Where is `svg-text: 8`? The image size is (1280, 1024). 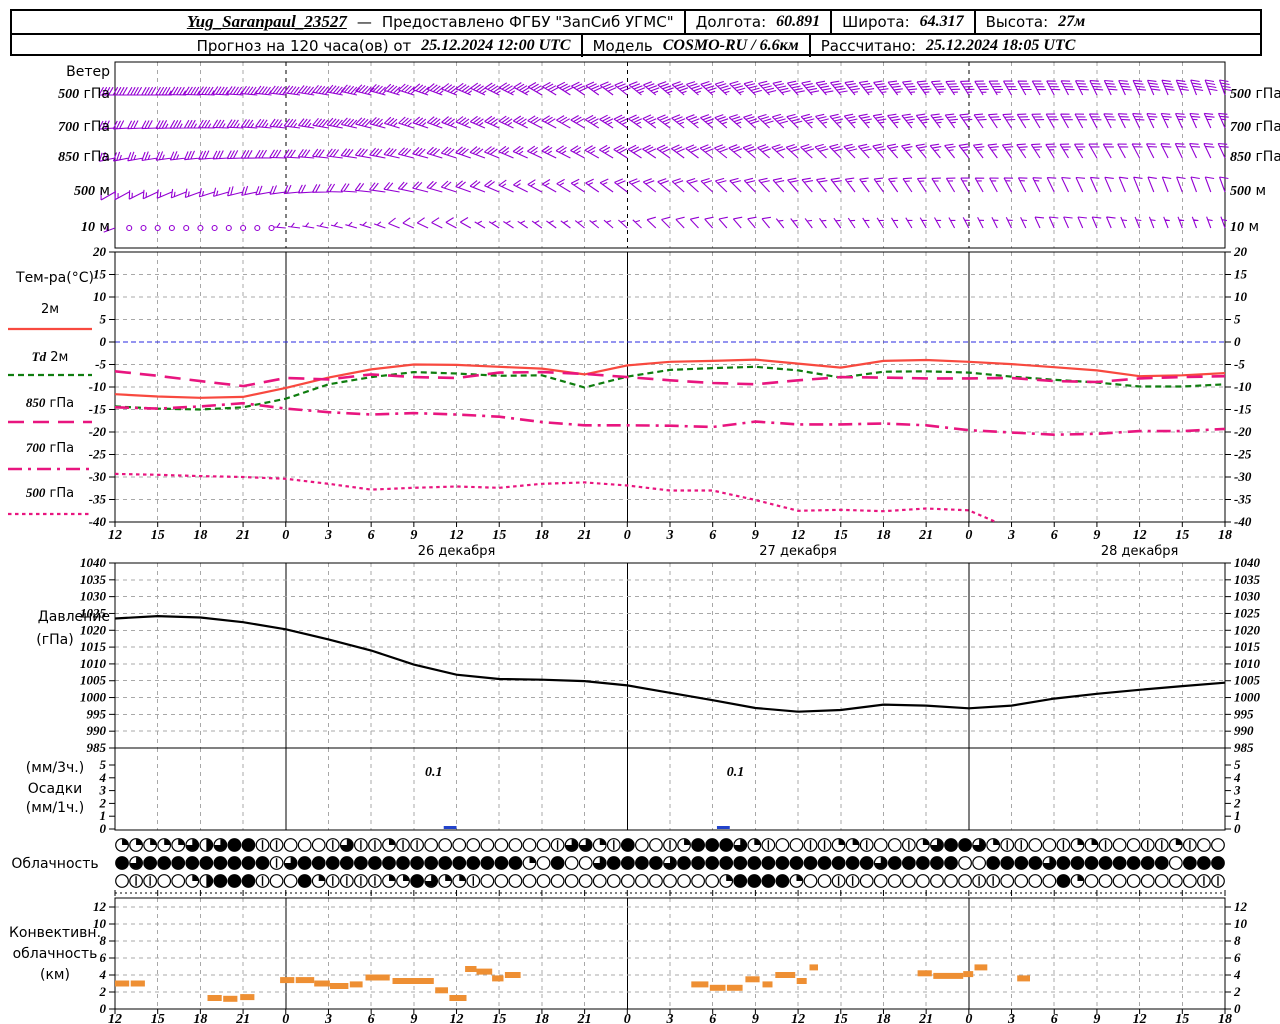 svg-text: 8 is located at coordinates (103, 940).